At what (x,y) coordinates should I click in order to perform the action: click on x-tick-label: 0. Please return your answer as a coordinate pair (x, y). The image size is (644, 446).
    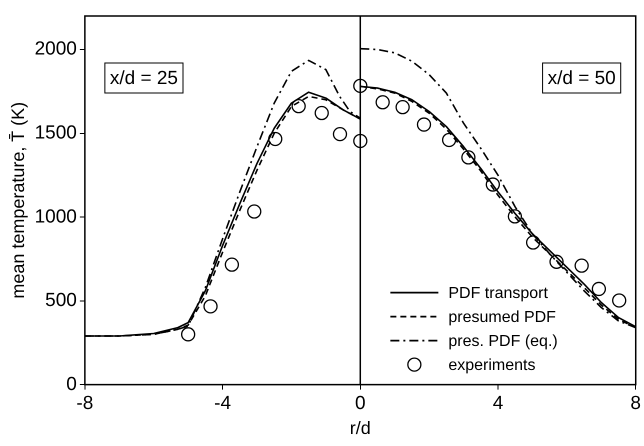
    Looking at the image, I should click on (360, 403).